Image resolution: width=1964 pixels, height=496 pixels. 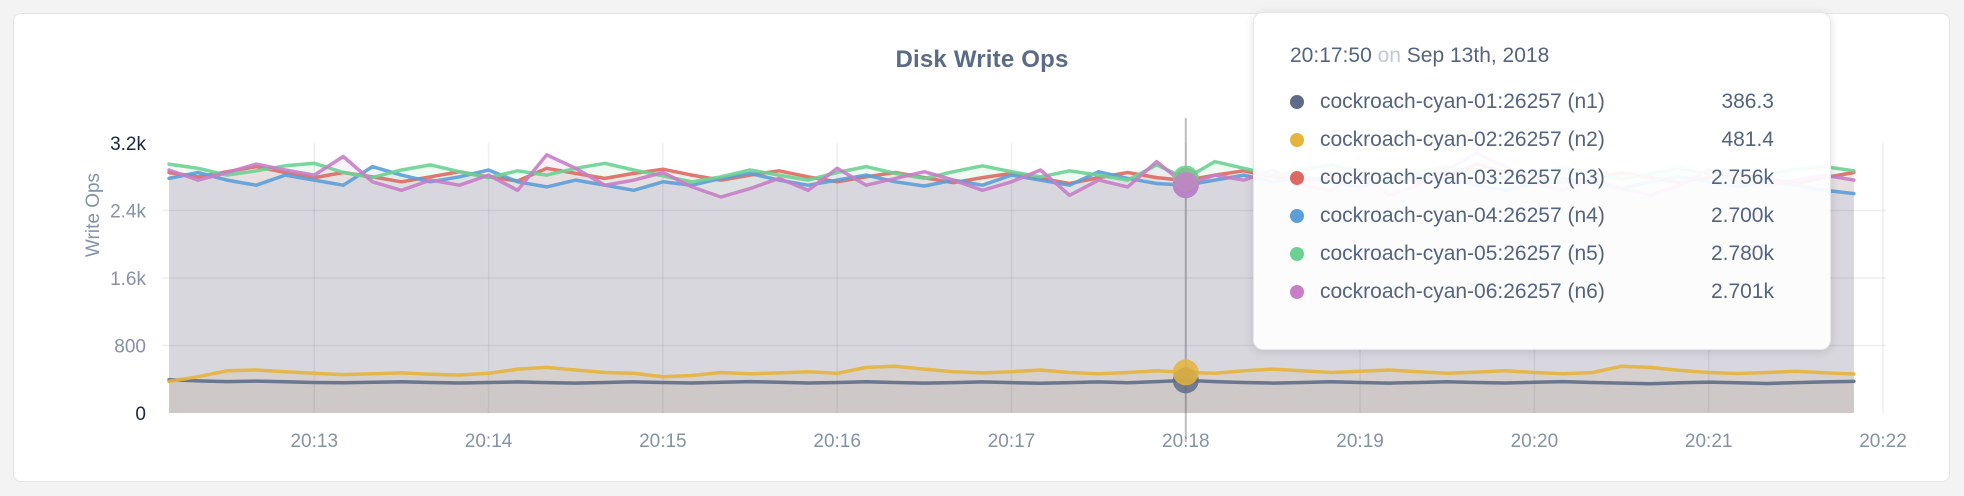 What do you see at coordinates (1011, 396) in the screenshot?
I see `series-area-n1` at bounding box center [1011, 396].